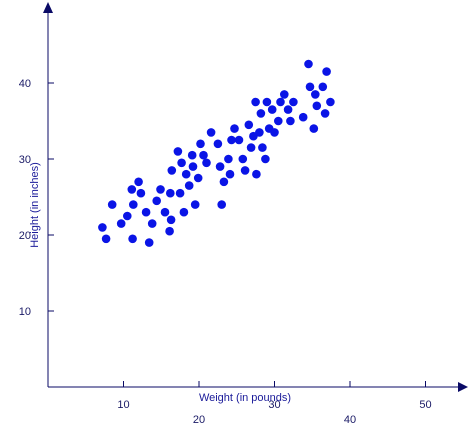 The width and height of the screenshot is (468, 427). Describe the element at coordinates (48, 7) in the screenshot. I see `y-axis-arrowhead` at that location.